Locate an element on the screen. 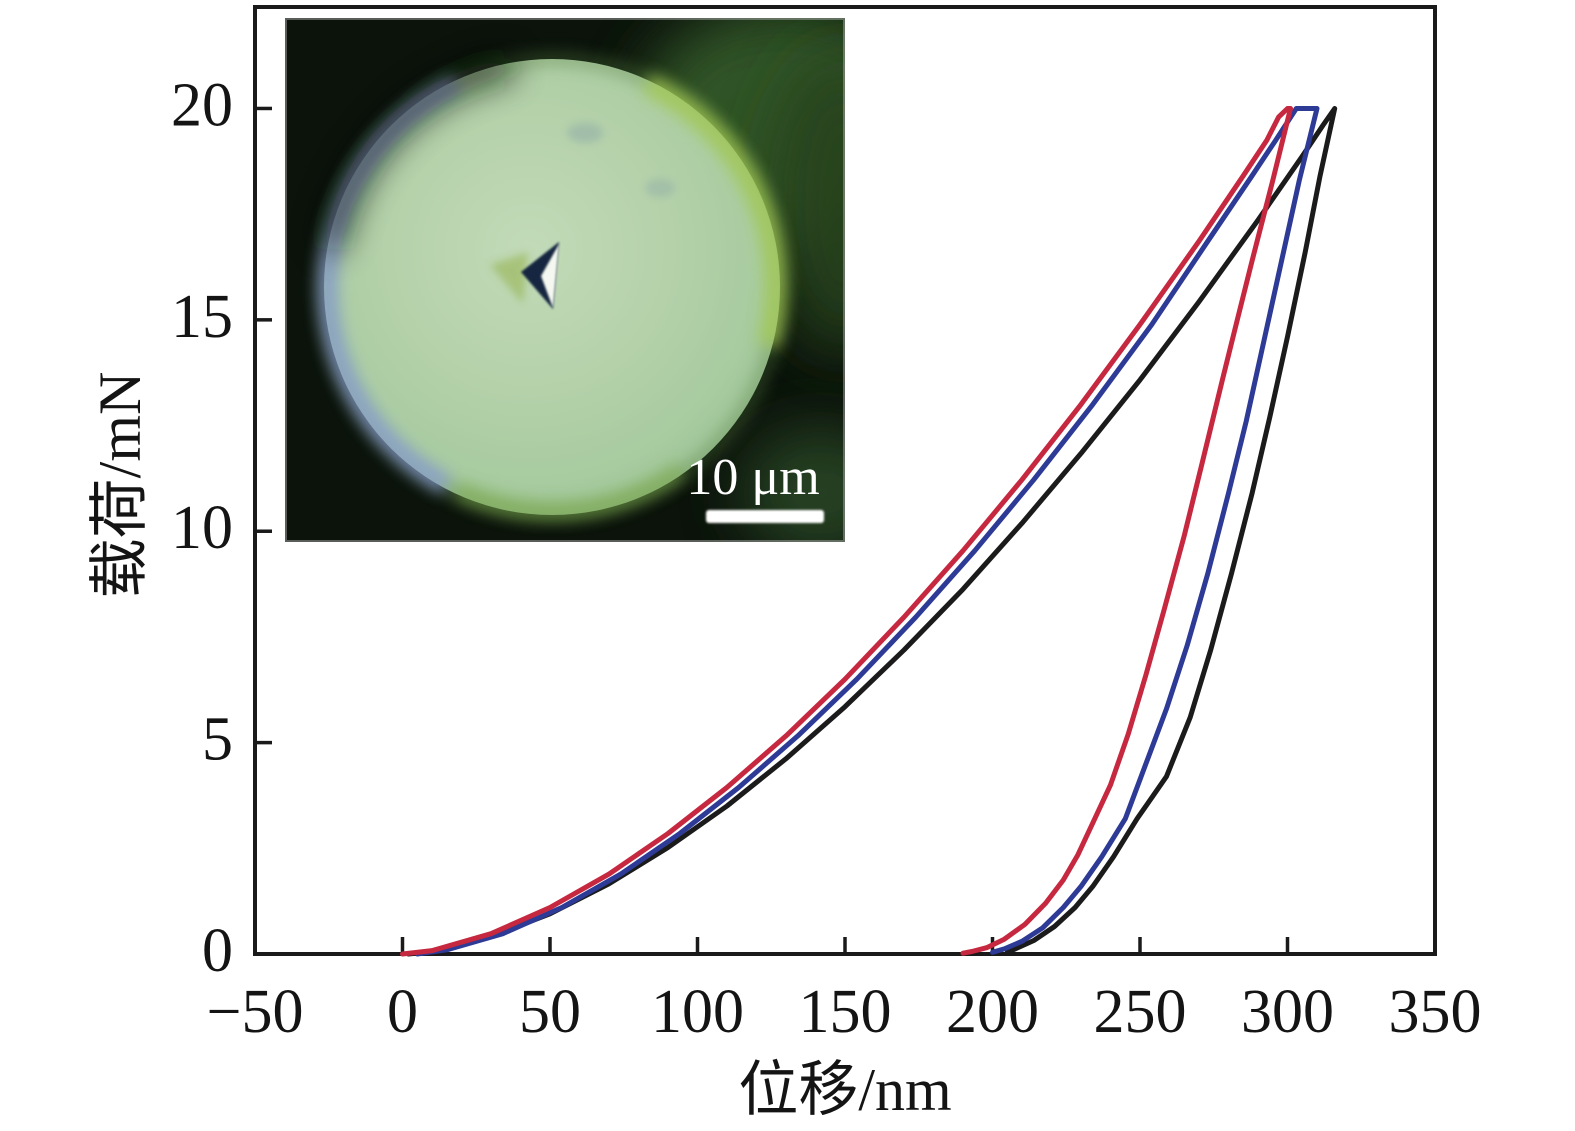 The width and height of the screenshot is (1575, 1131). scale-bar-core is located at coordinates (765, 516).